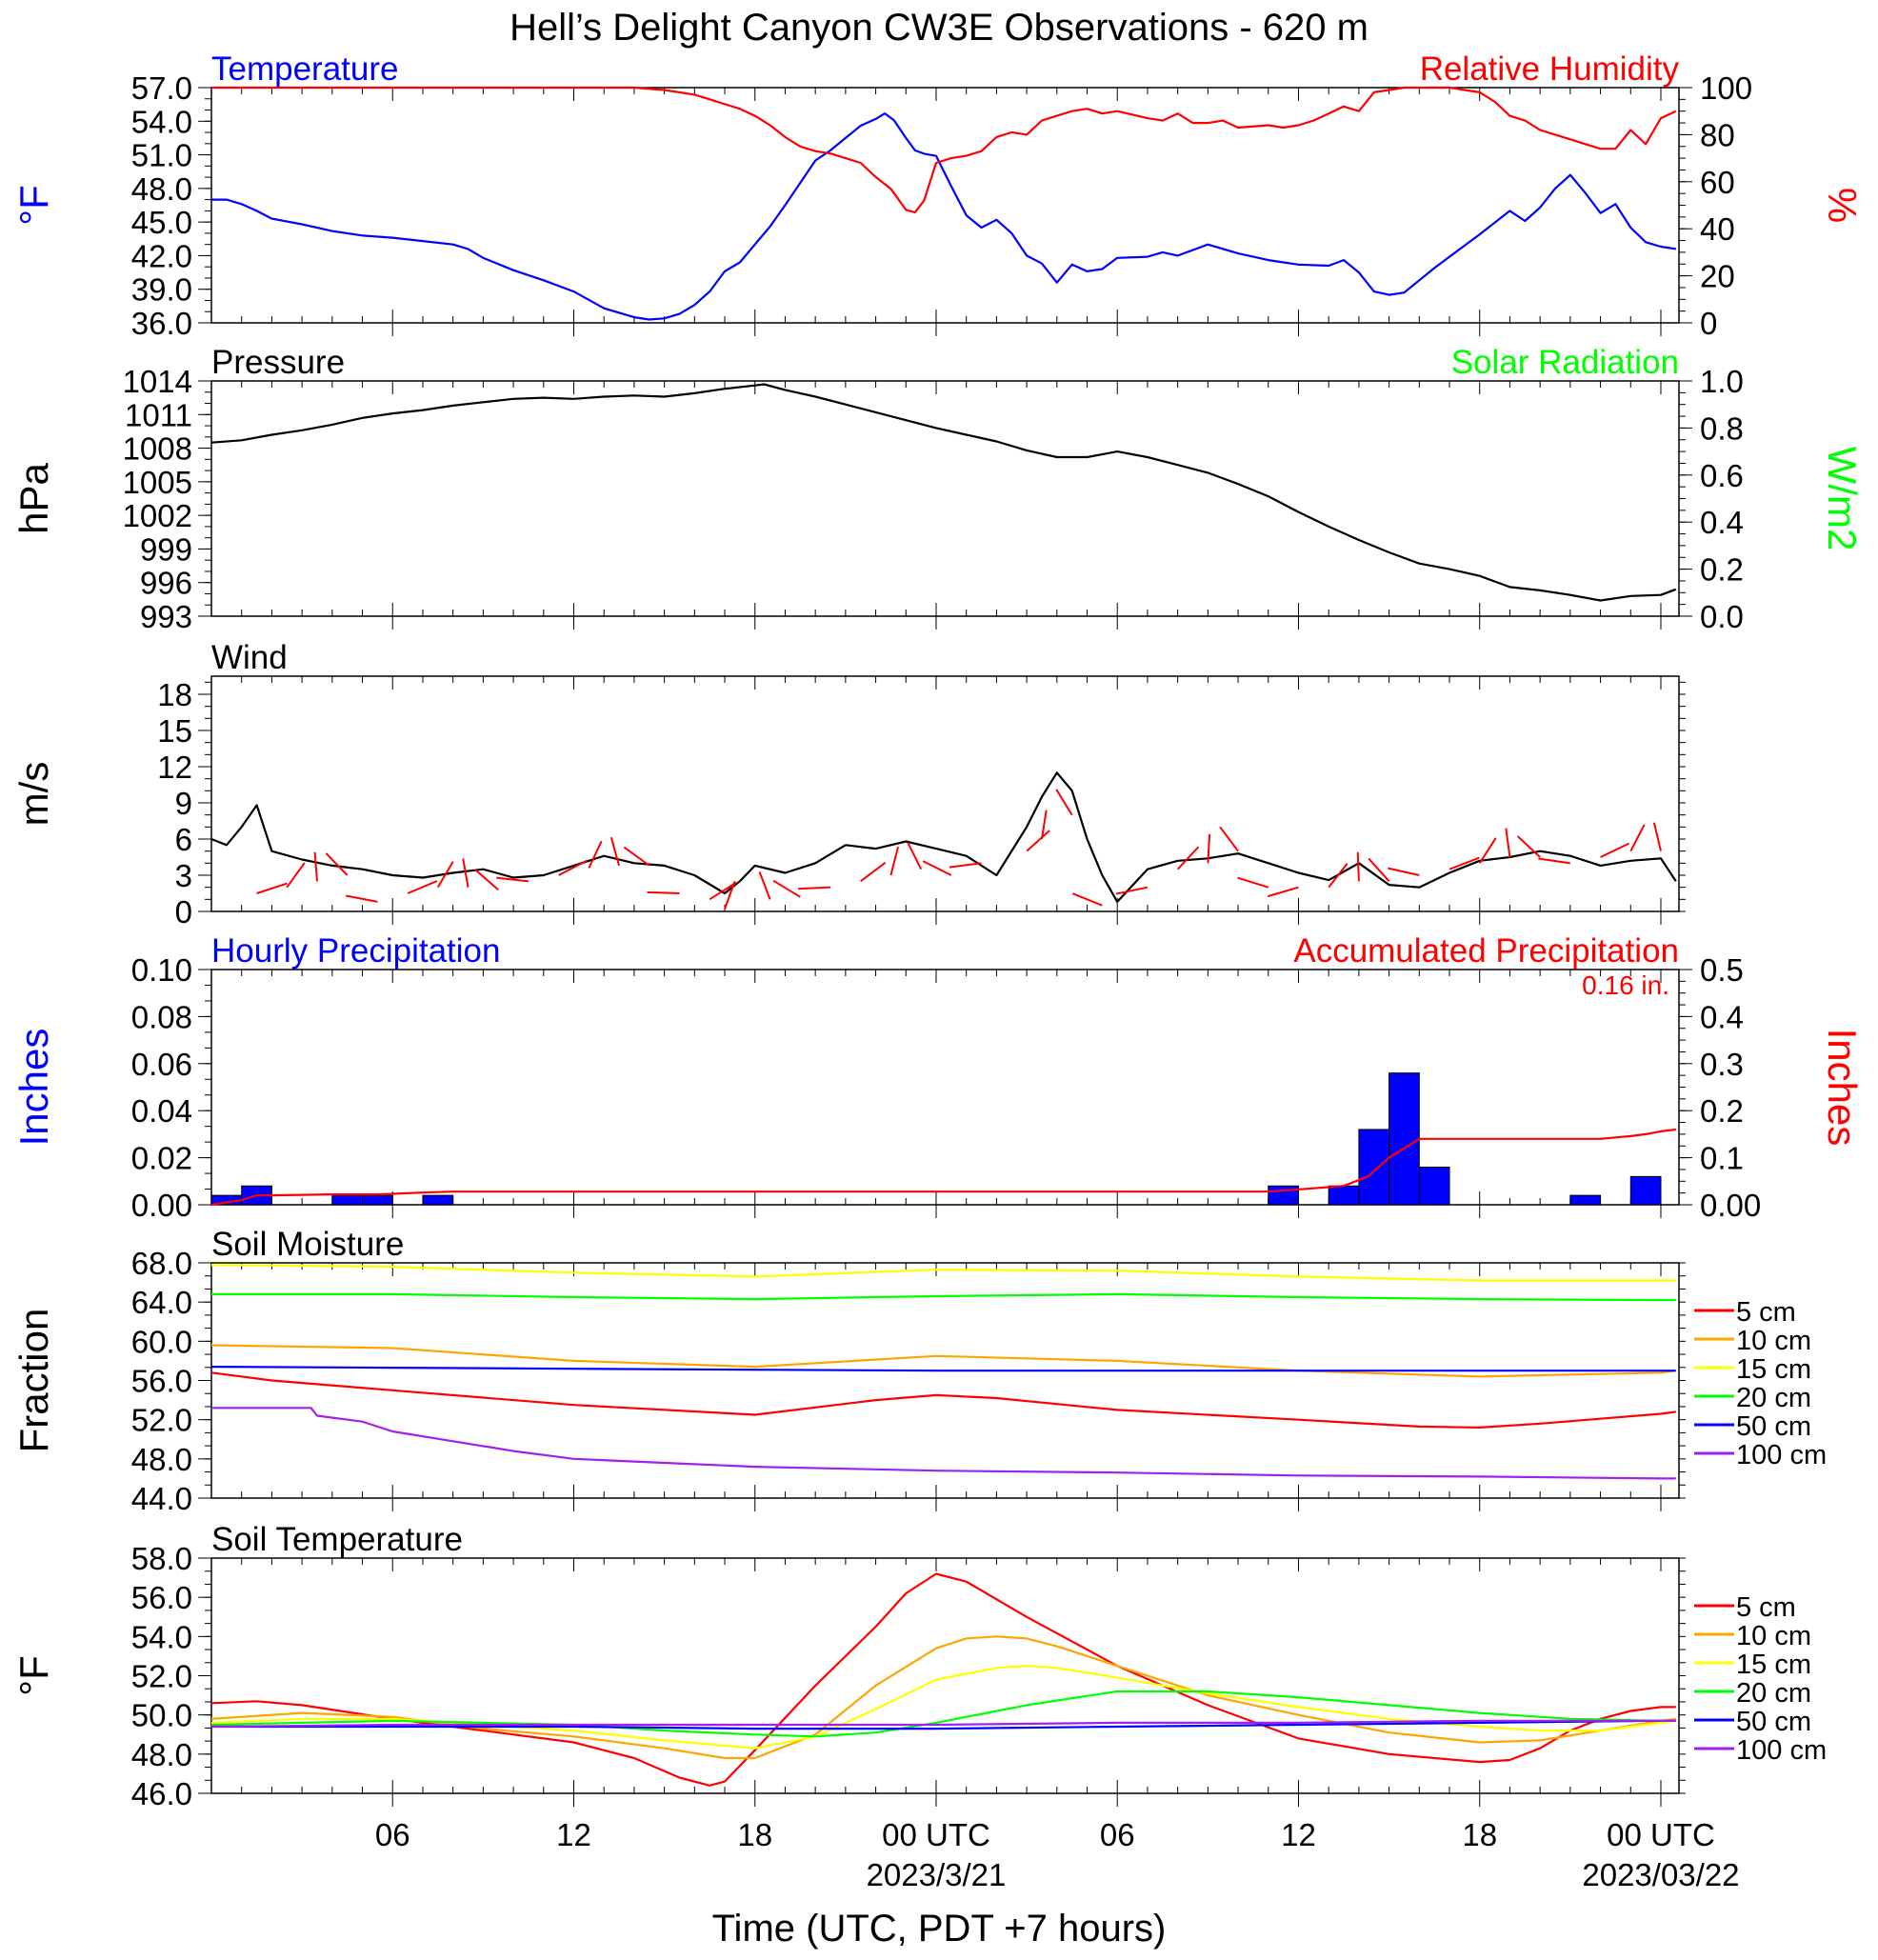 The width and height of the screenshot is (1878, 1960). I want to click on series-5-cm, so click(943, 1679).